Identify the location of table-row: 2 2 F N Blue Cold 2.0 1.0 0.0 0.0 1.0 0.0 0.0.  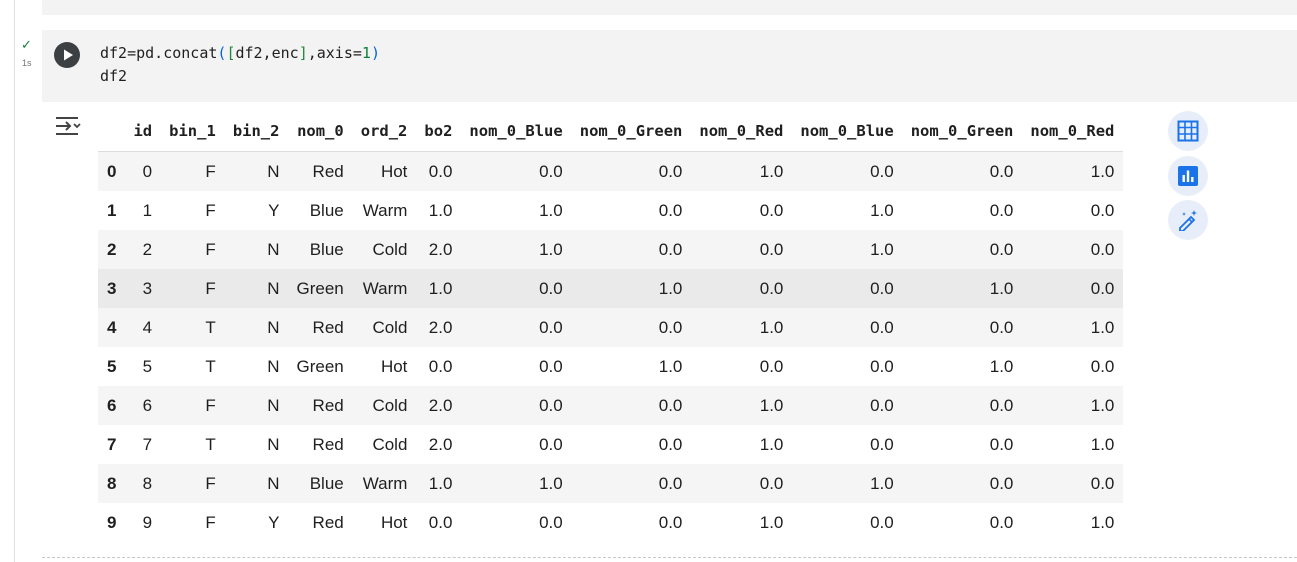
(611, 249).